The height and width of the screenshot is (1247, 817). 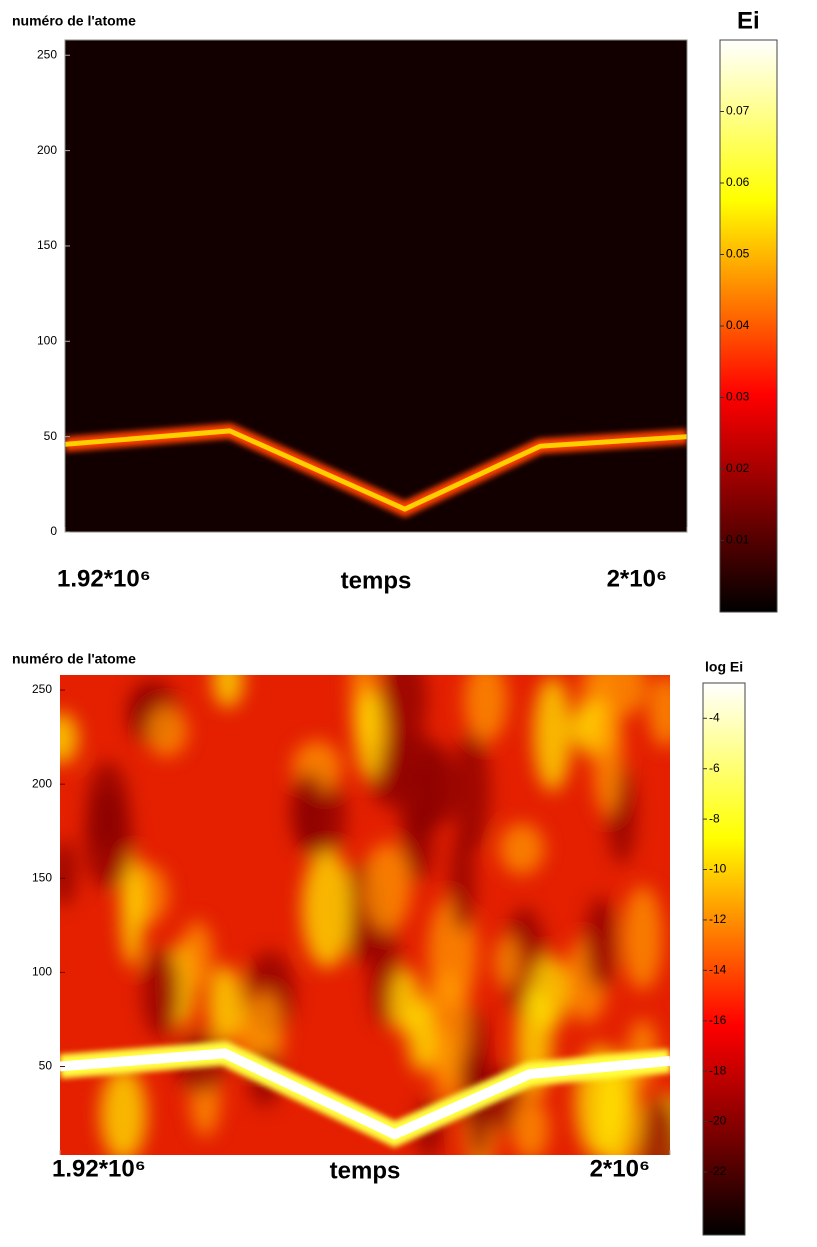 What do you see at coordinates (53, 531) in the screenshot?
I see `y-tick-label: 0` at bounding box center [53, 531].